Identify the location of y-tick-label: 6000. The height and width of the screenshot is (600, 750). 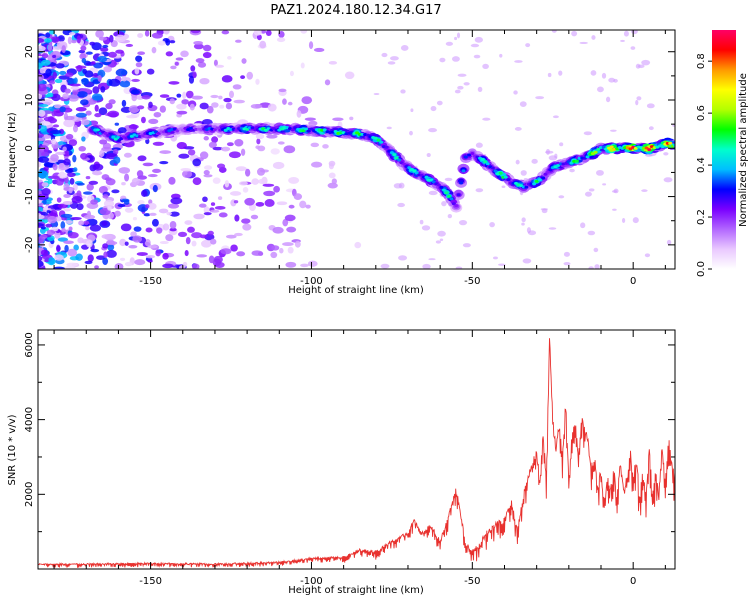
(29, 344).